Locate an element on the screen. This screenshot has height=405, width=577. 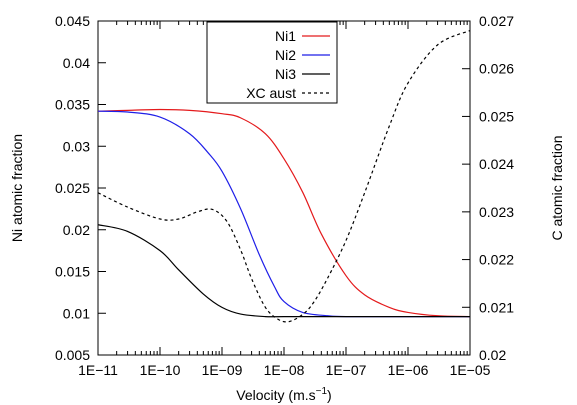
y-tick-label: 0.025 is located at coordinates (72, 188).